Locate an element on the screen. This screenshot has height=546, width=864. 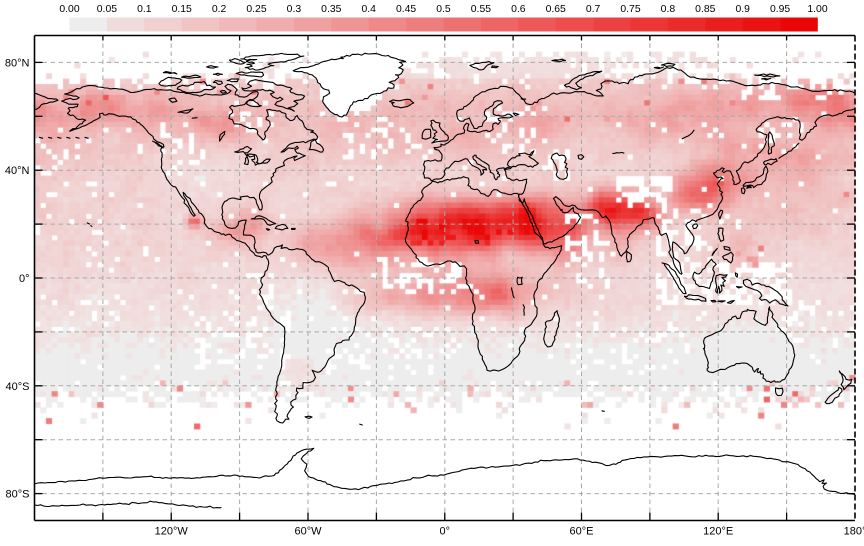
svg-text: 0.5 is located at coordinates (443, 9).